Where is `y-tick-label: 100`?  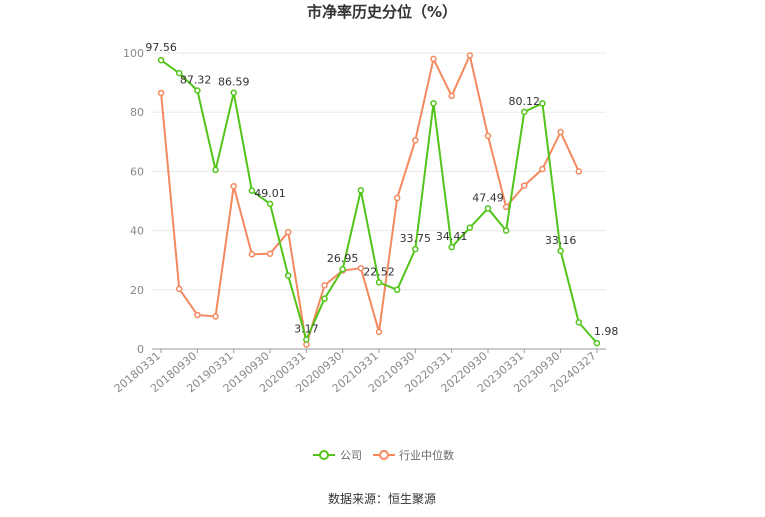
y-tick-label: 100 is located at coordinates (133, 53).